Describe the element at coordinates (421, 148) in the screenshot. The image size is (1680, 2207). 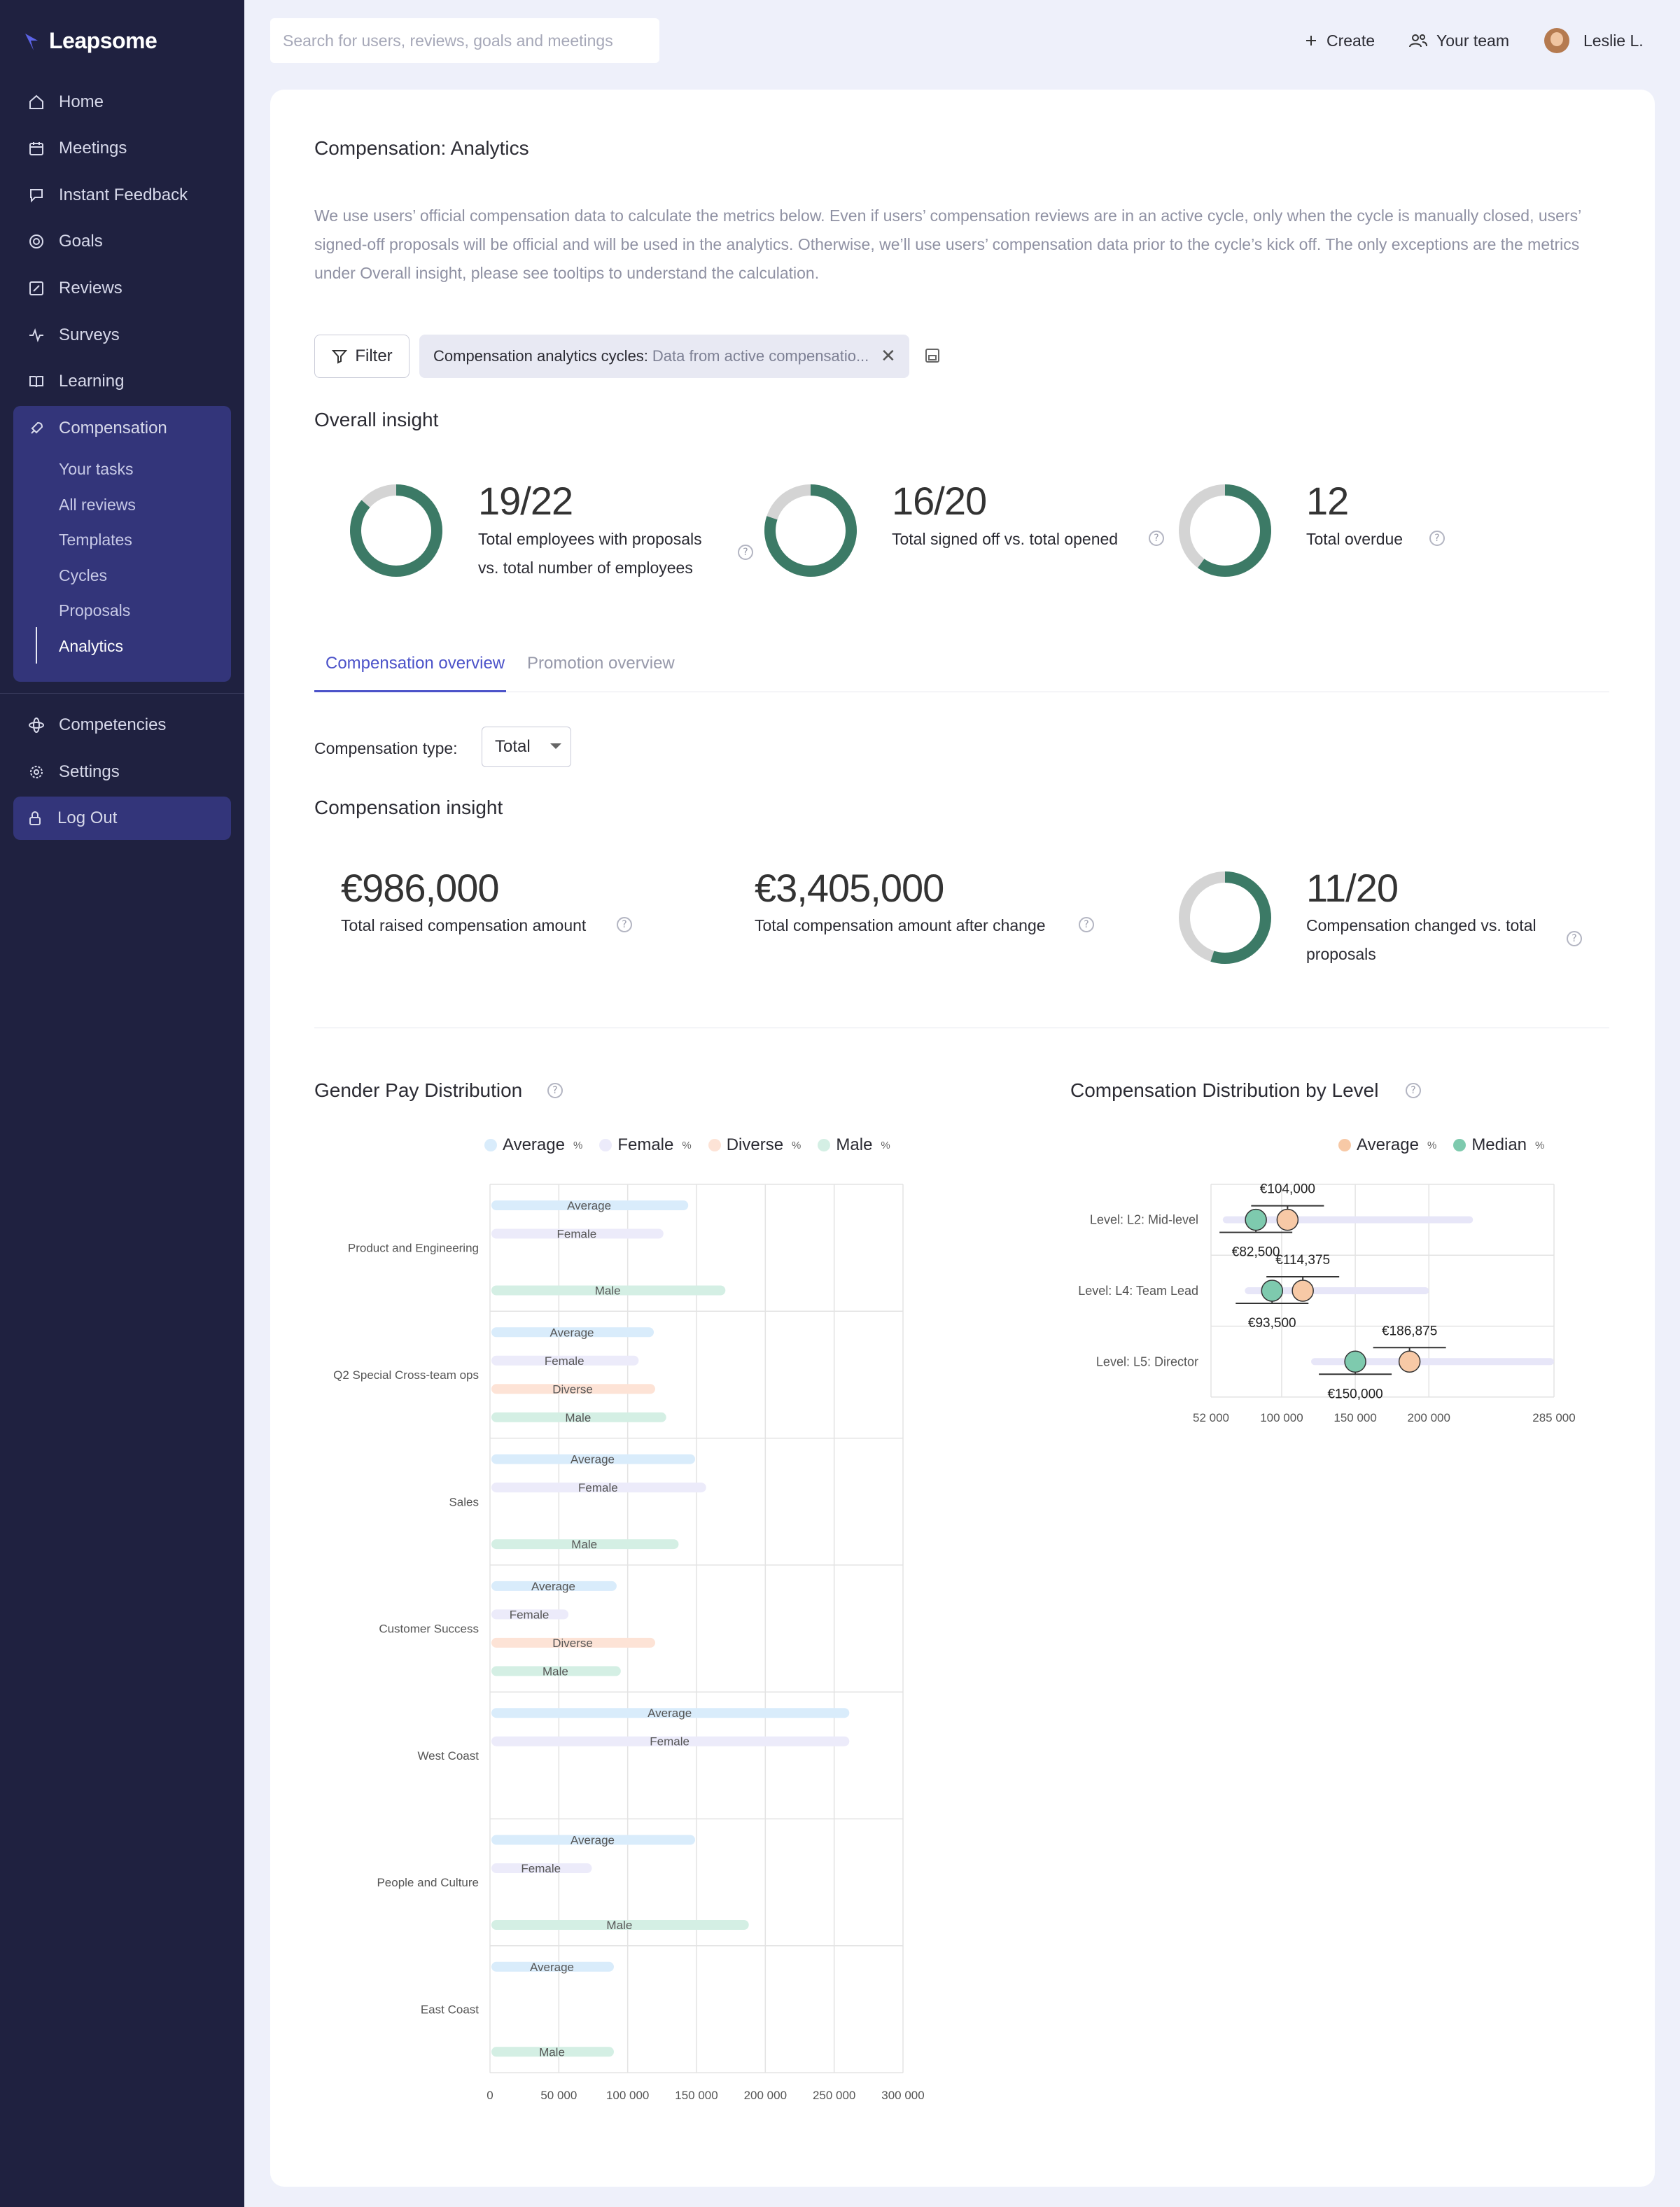
I see `page-title: Compensation: Analytics` at that location.